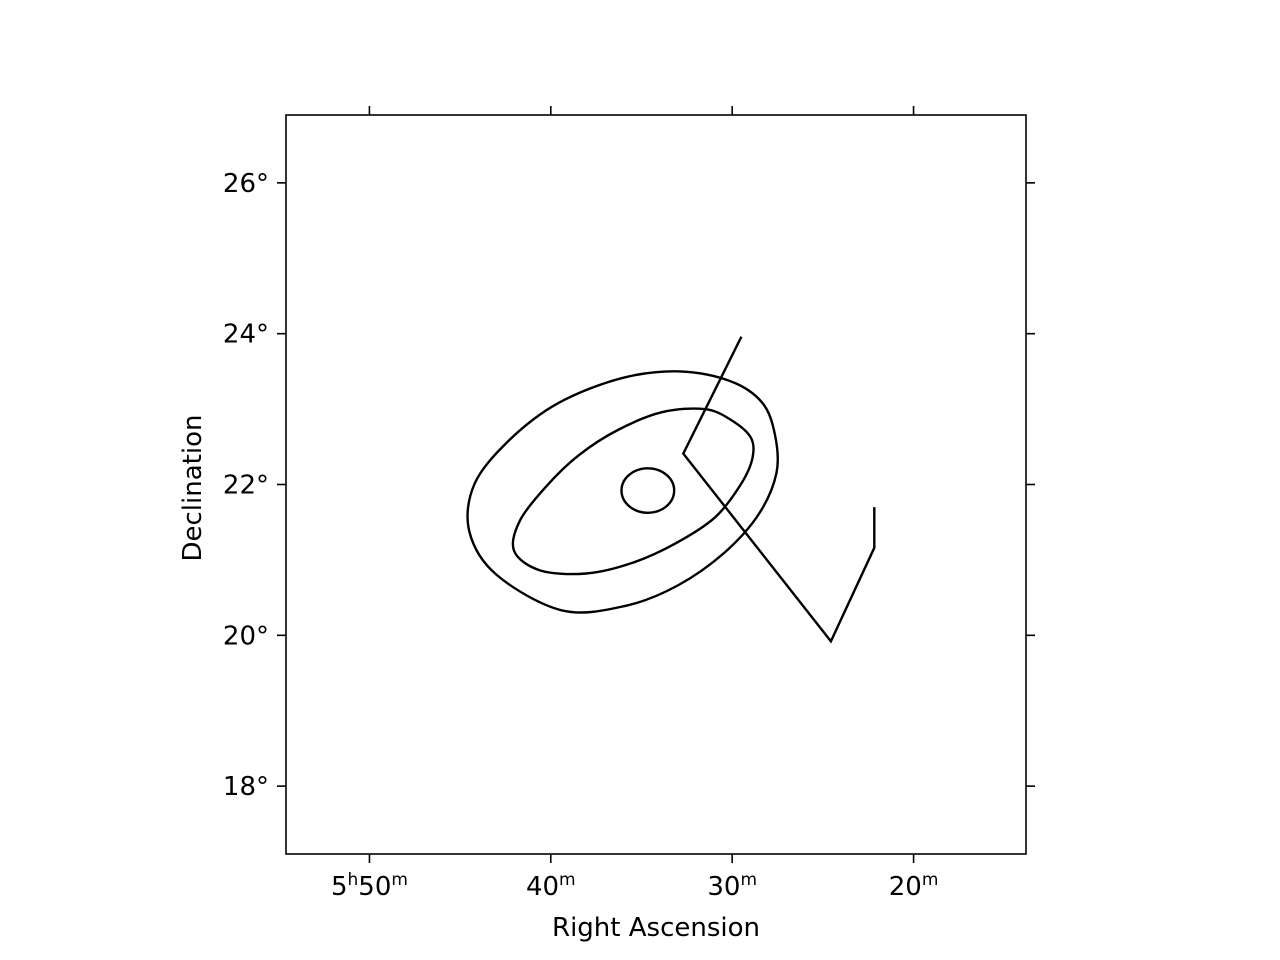 The image size is (1280, 960). Describe the element at coordinates (648, 490) in the screenshot. I see `circle-shape` at that location.